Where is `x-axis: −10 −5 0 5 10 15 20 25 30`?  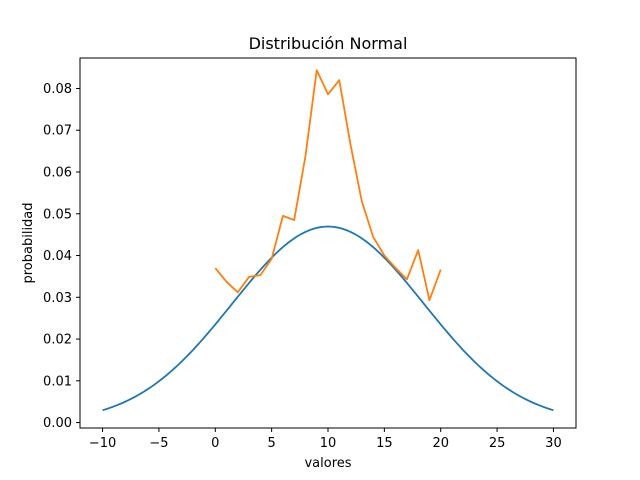 x-axis: −10 −5 0 5 10 15 20 25 30 is located at coordinates (325, 439).